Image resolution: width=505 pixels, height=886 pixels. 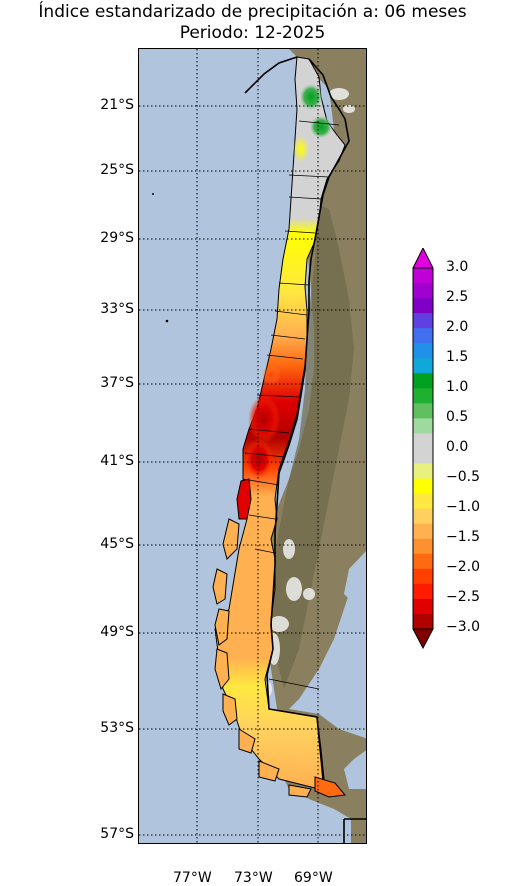 I want to click on colorbar-tick-neg1.0: −1.0, so click(x=463, y=507).